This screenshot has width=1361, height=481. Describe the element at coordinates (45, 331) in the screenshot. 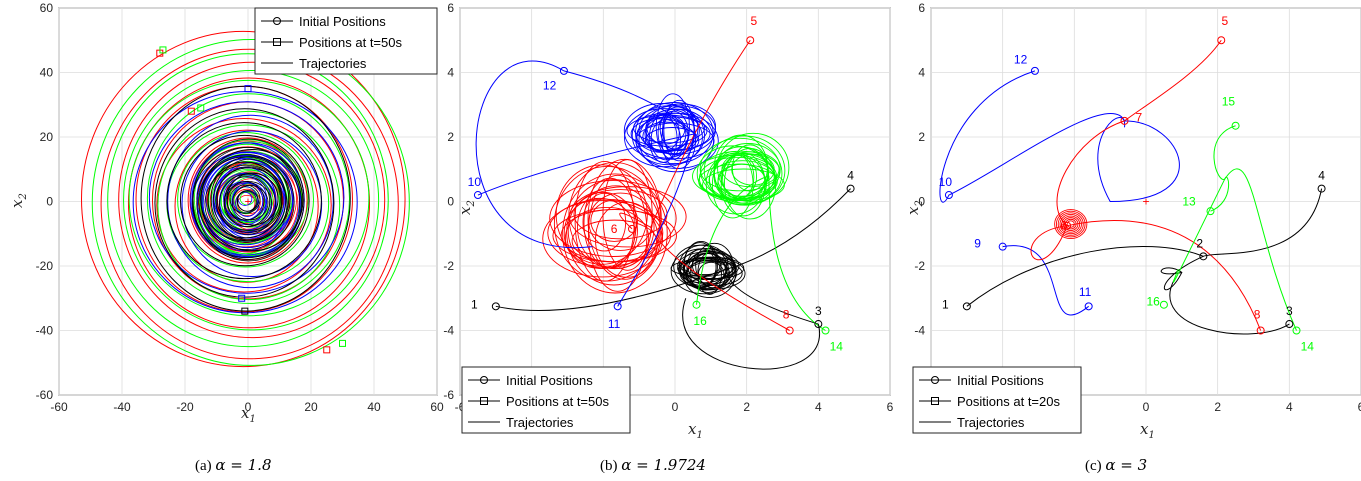

I see `y-tick-label: -40` at that location.